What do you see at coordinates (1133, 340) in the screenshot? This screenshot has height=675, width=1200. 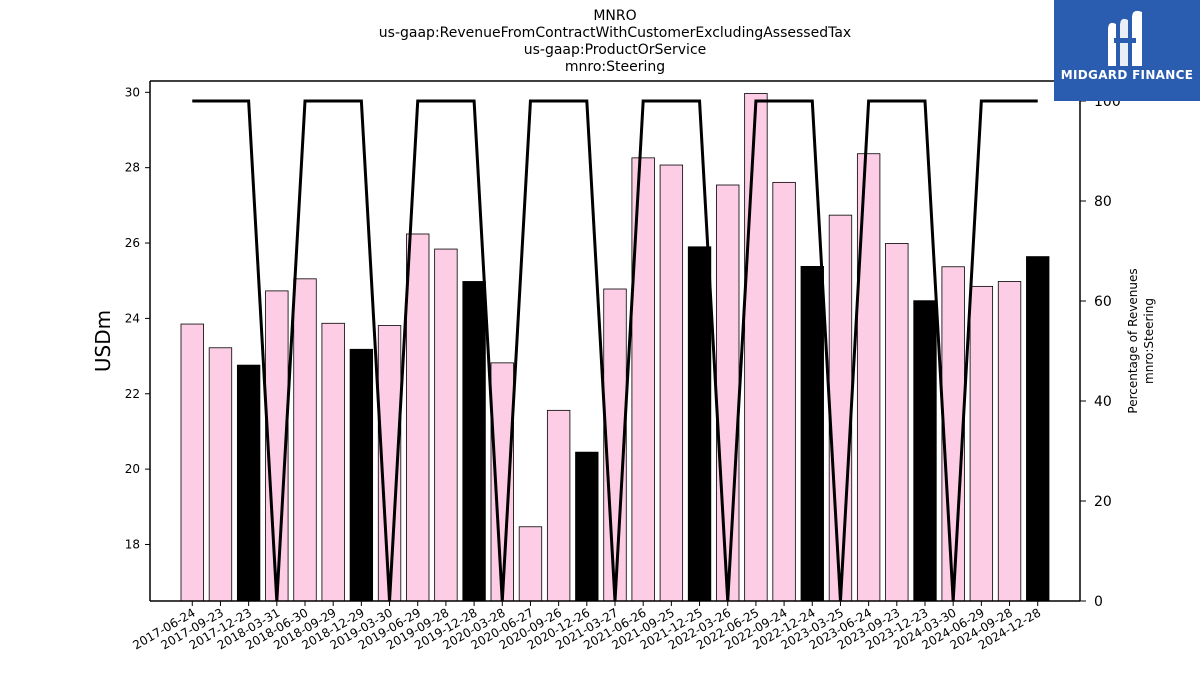 I see `y2-axis-label-line-1: Percentage of Revenues` at bounding box center [1133, 340].